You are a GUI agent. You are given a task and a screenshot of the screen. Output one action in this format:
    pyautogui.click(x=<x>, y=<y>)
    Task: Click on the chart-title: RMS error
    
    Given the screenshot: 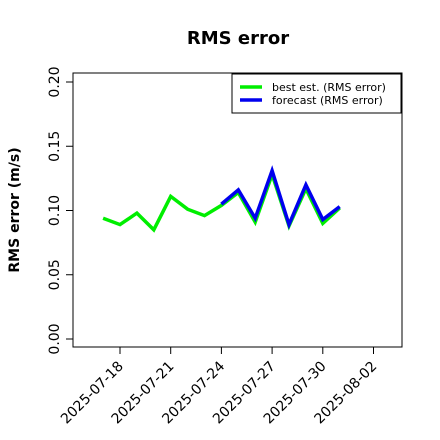 What is the action you would take?
    pyautogui.click(x=238, y=38)
    